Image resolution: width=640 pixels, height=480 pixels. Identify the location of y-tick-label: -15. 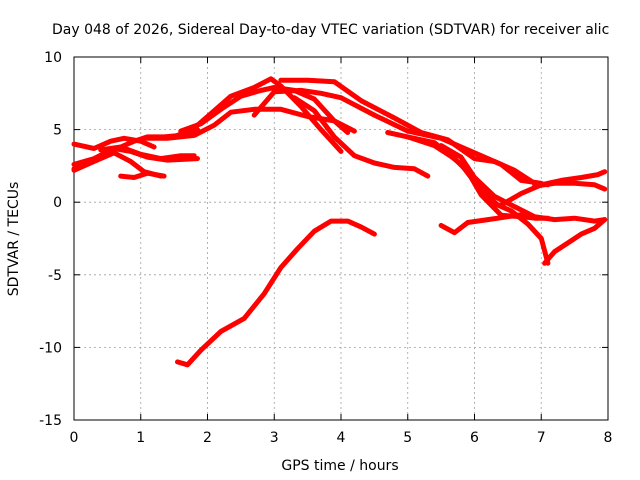
(50, 421).